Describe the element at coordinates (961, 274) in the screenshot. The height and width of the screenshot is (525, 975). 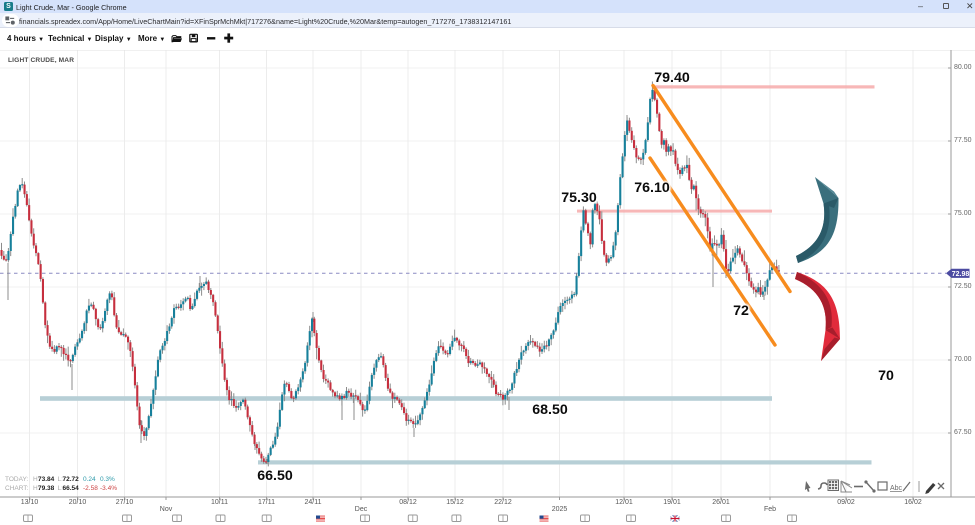
I see `svg-text: 72.98` at that location.